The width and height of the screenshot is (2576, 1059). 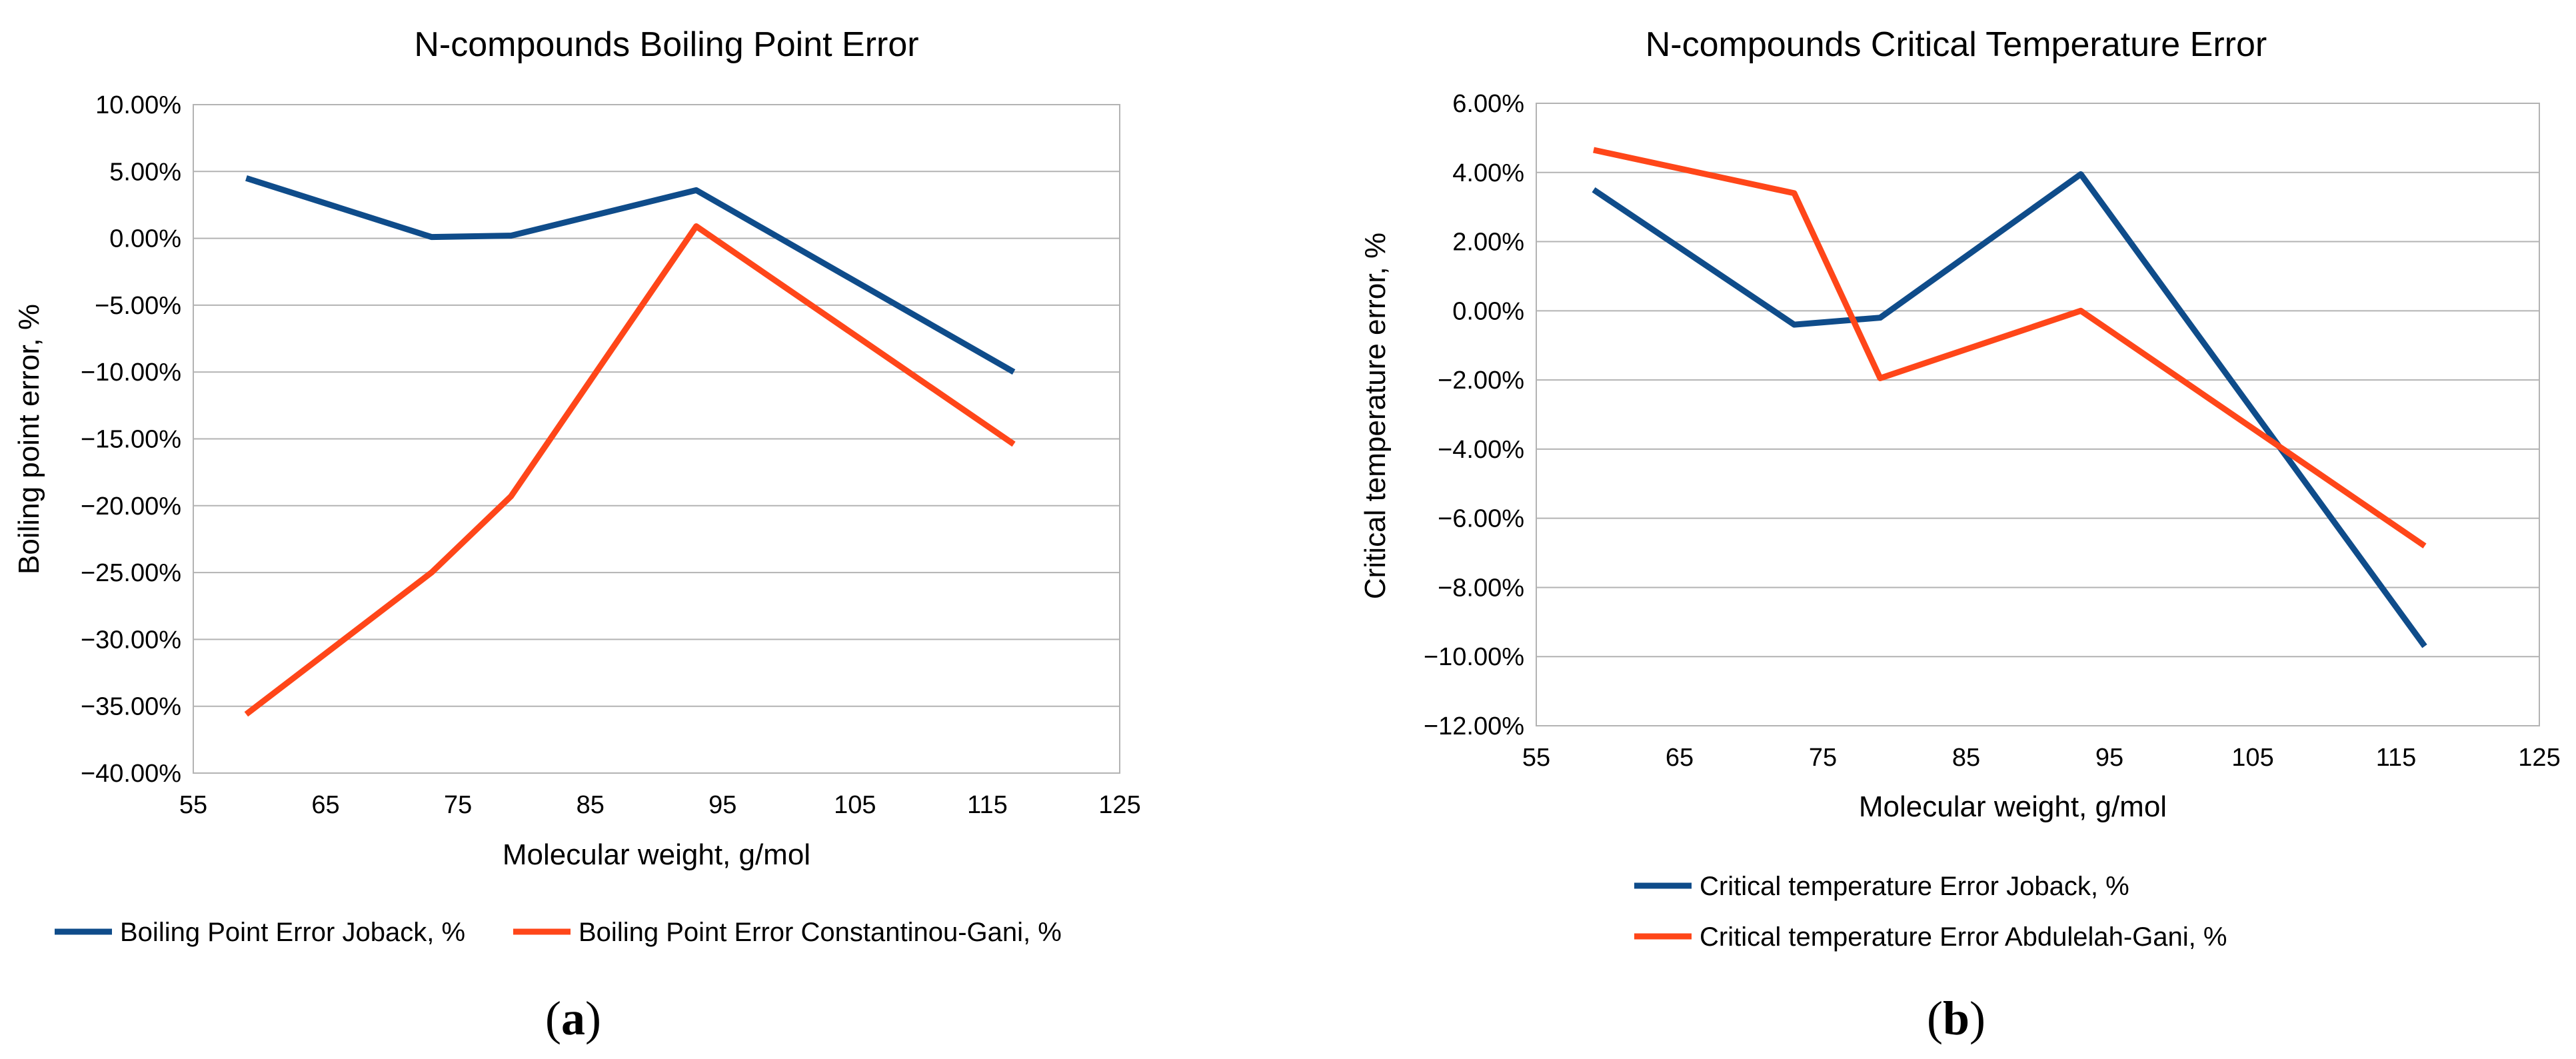 What do you see at coordinates (1376, 416) in the screenshot?
I see `chart-b-y-axis-label: Critical temperature error, %` at bounding box center [1376, 416].